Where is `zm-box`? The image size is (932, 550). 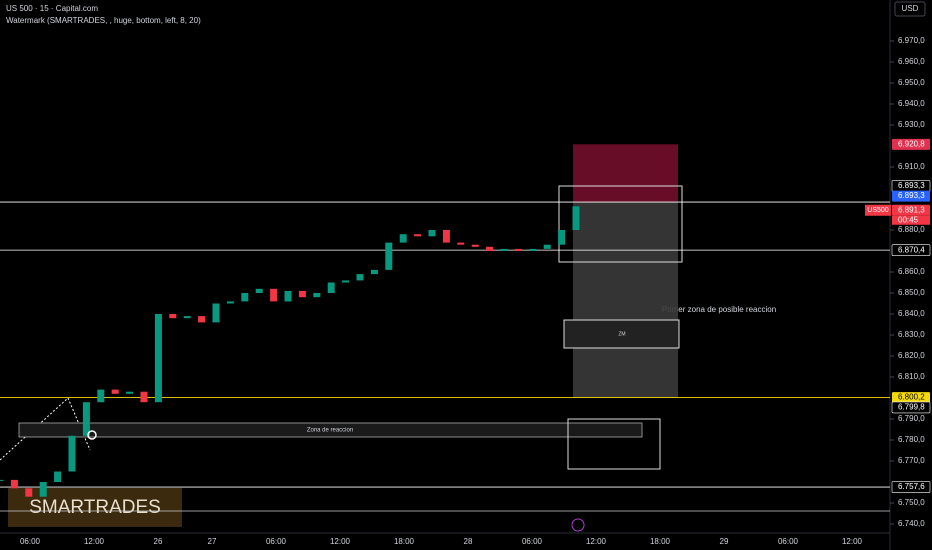
zm-box is located at coordinates (621, 334).